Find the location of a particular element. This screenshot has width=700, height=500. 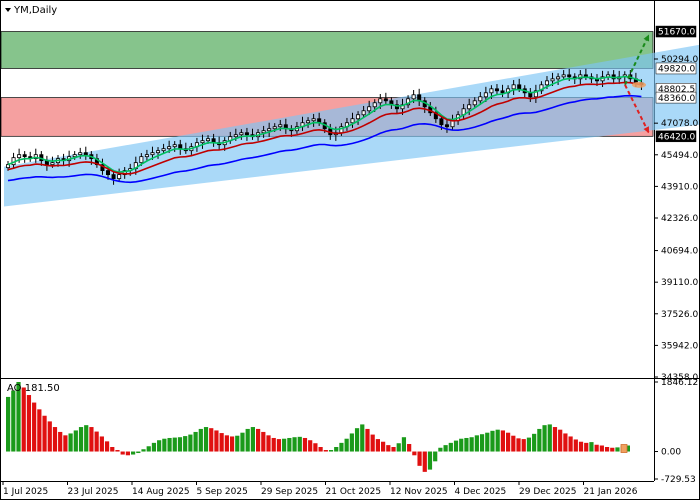

triangle-down-icon is located at coordinates (8, 10).